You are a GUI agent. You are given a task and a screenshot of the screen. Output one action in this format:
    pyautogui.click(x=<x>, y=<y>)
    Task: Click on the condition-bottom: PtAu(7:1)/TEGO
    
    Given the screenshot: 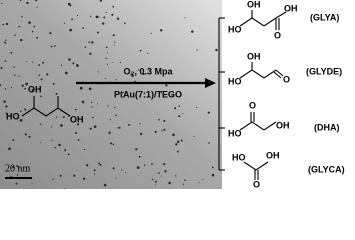 What is the action you would take?
    pyautogui.click(x=148, y=94)
    